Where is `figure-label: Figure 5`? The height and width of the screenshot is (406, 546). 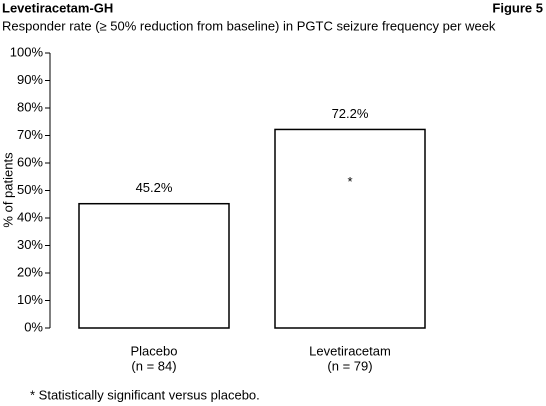
figure-label: Figure 5 is located at coordinates (517, 7).